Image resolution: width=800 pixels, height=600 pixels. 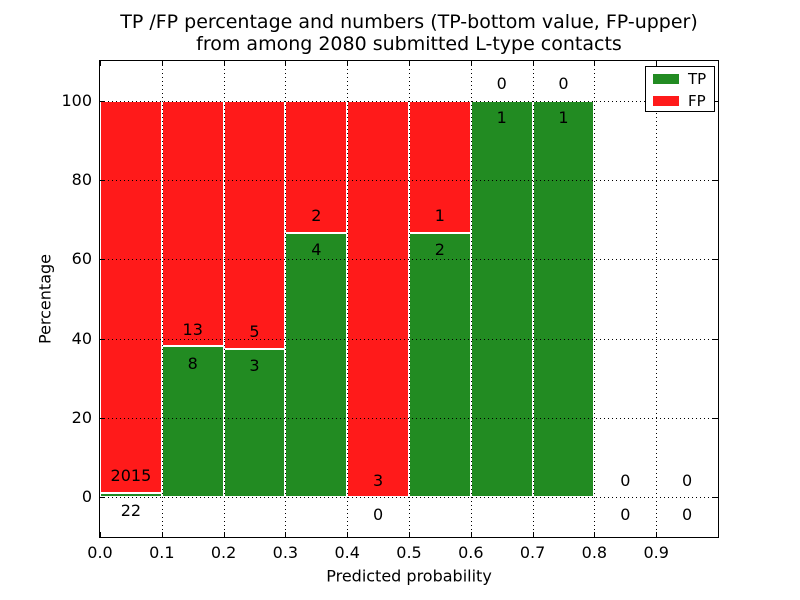 What do you see at coordinates (81, 338) in the screenshot?
I see `y-tick-label: 40` at bounding box center [81, 338].